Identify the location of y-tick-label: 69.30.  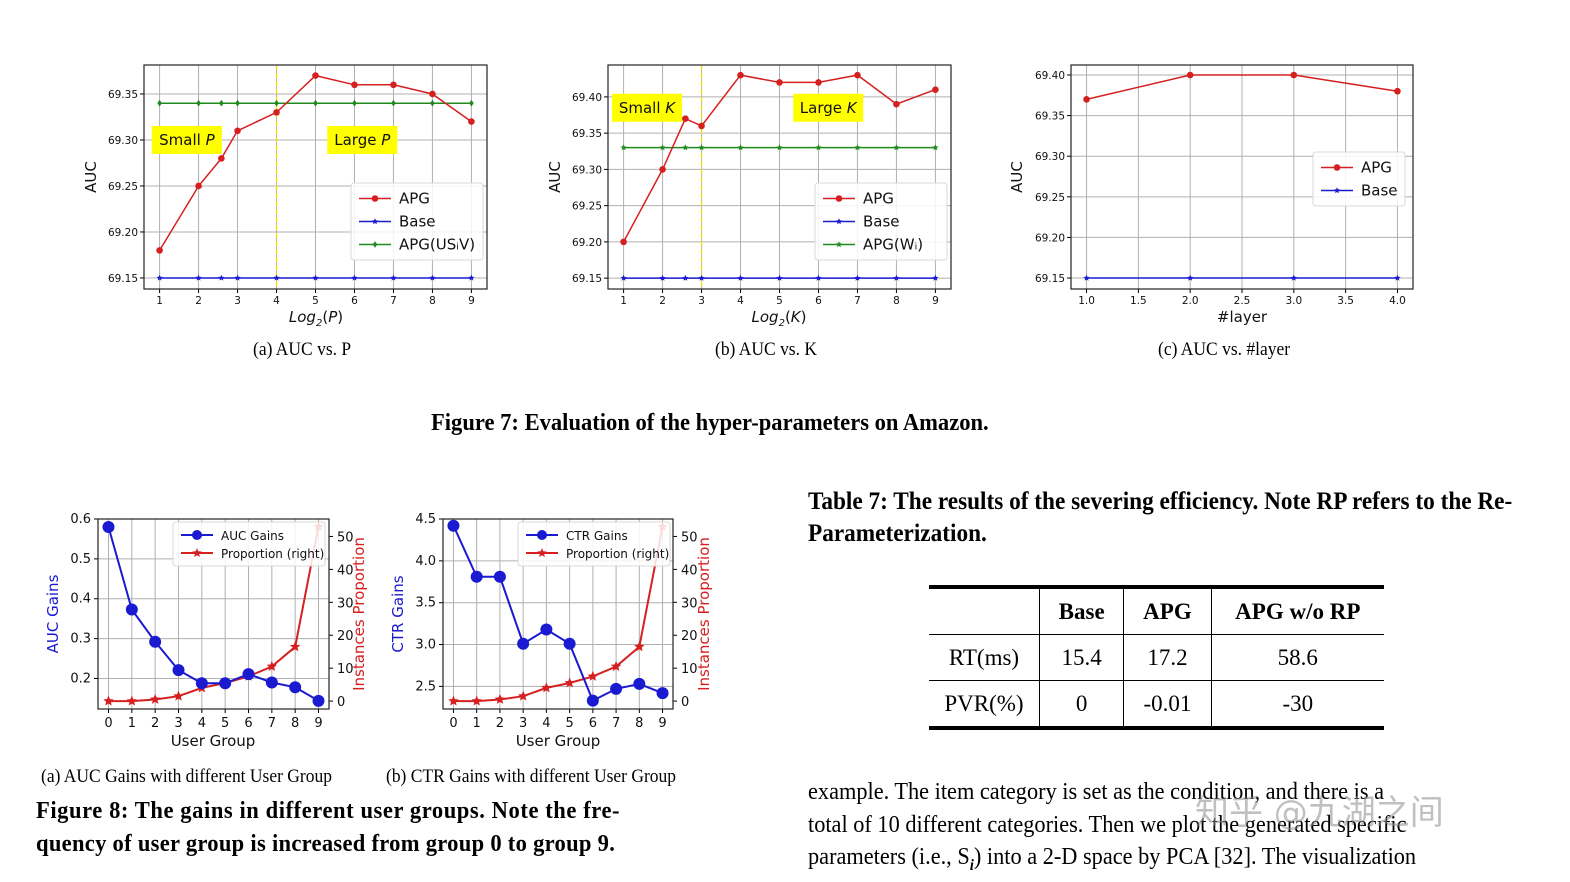
(123, 141).